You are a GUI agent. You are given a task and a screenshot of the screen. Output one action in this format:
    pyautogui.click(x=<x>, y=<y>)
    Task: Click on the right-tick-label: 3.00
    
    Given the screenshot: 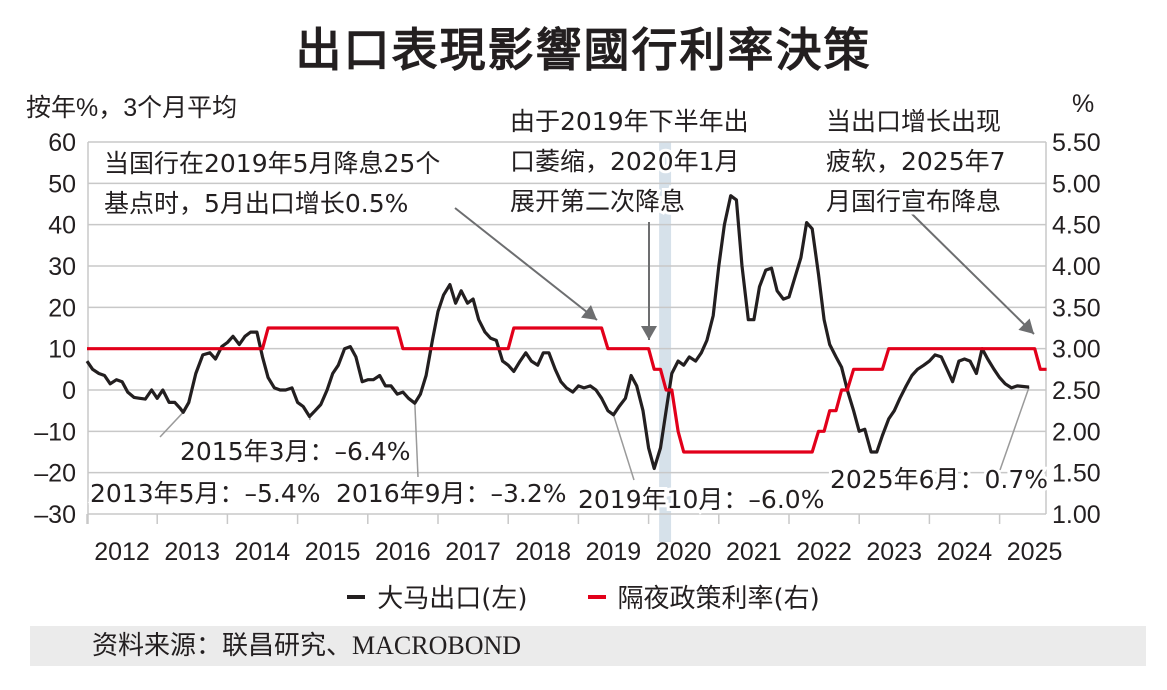 What is the action you would take?
    pyautogui.click(x=1076, y=350)
    